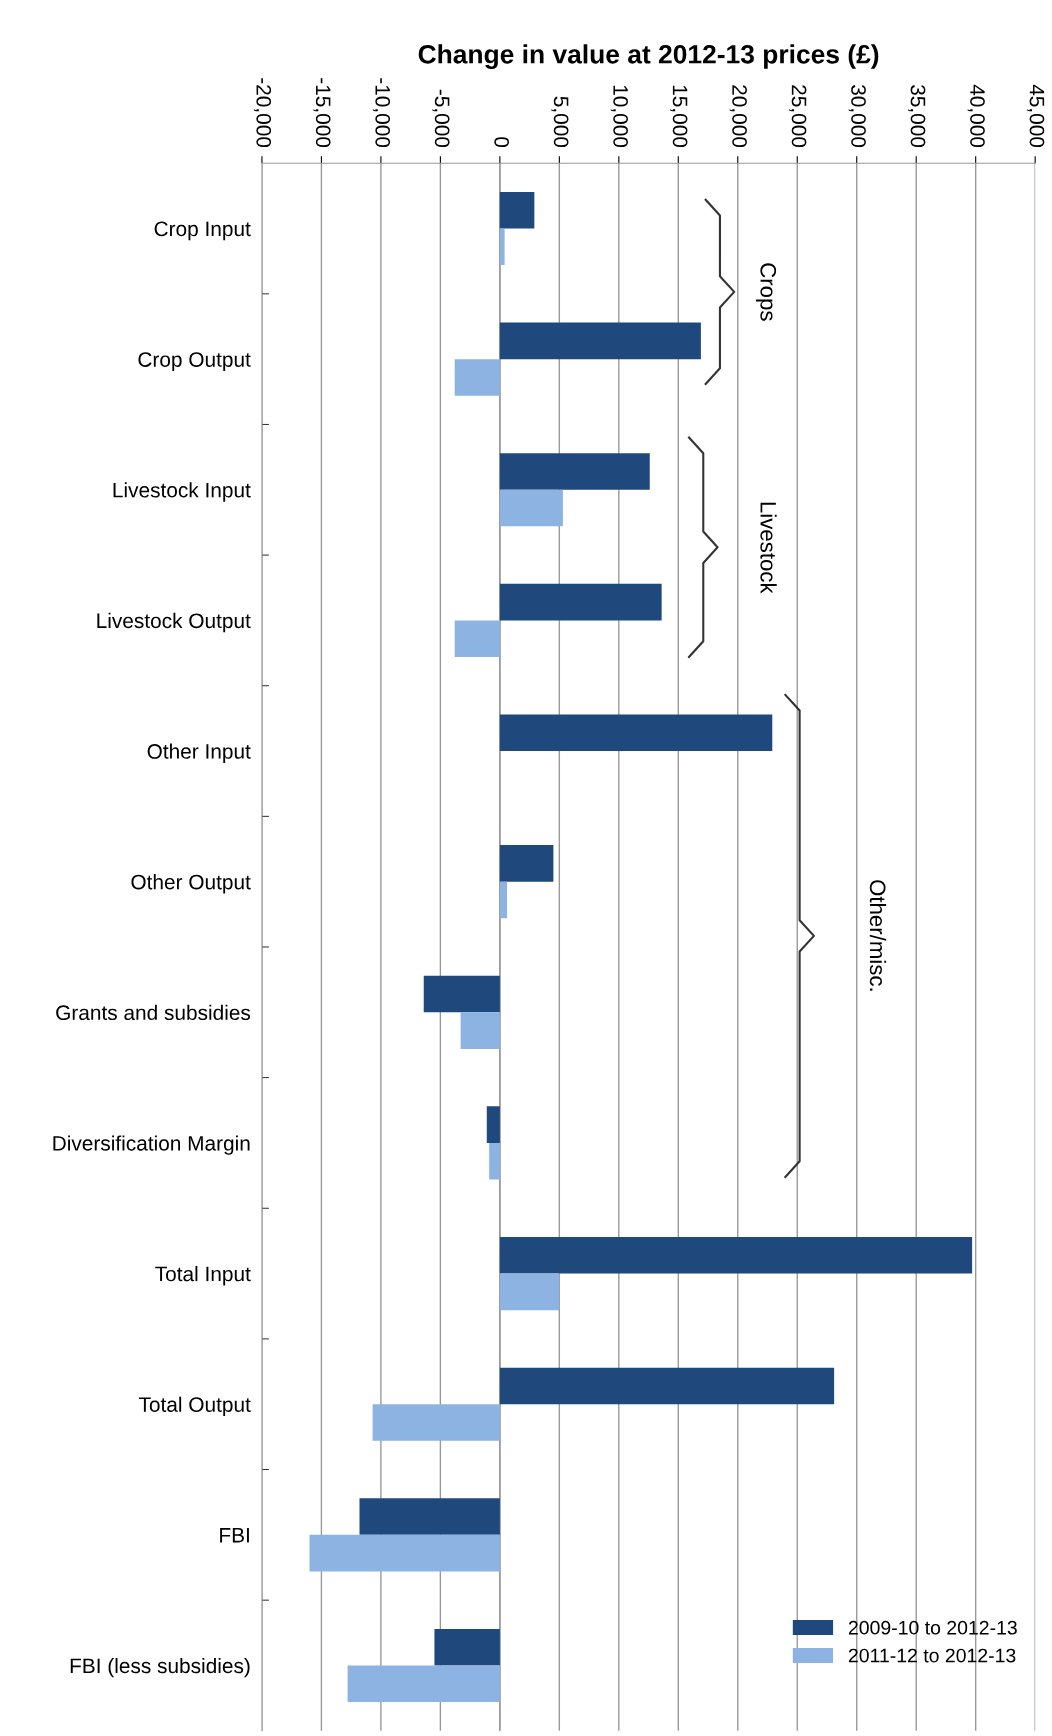  I want to click on x-tick-label: 0, so click(502, 142).